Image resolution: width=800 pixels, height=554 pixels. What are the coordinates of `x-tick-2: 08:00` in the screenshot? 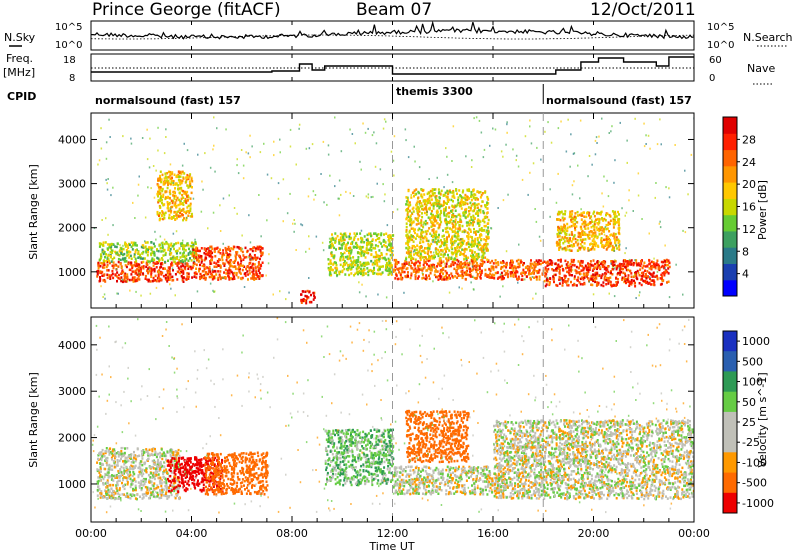 It's located at (292, 533).